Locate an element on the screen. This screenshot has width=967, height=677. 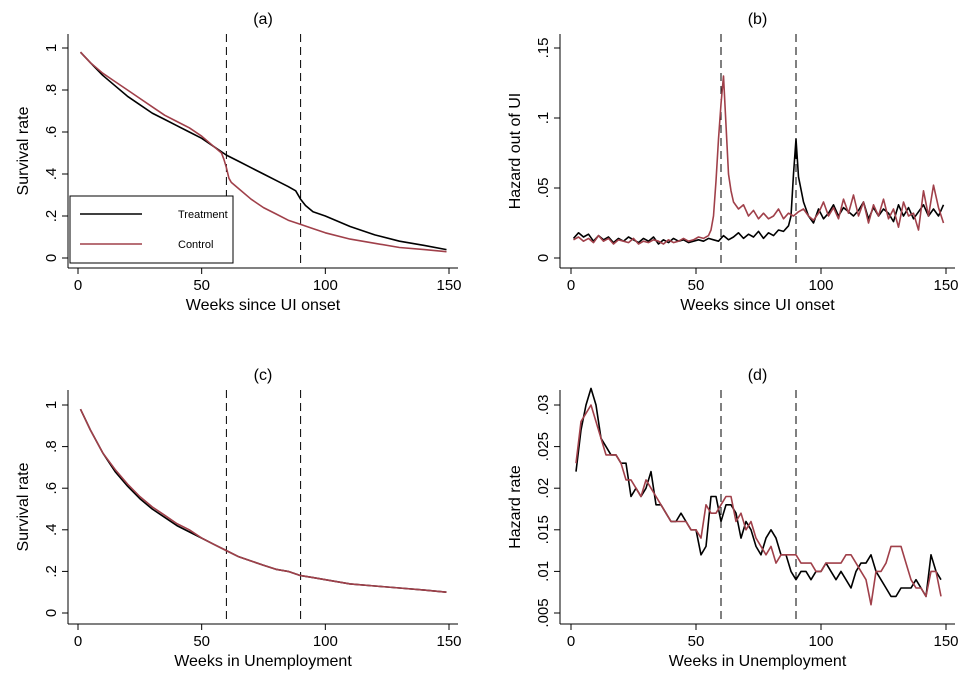
y-tick-label: .02 is located at coordinates (543, 488).